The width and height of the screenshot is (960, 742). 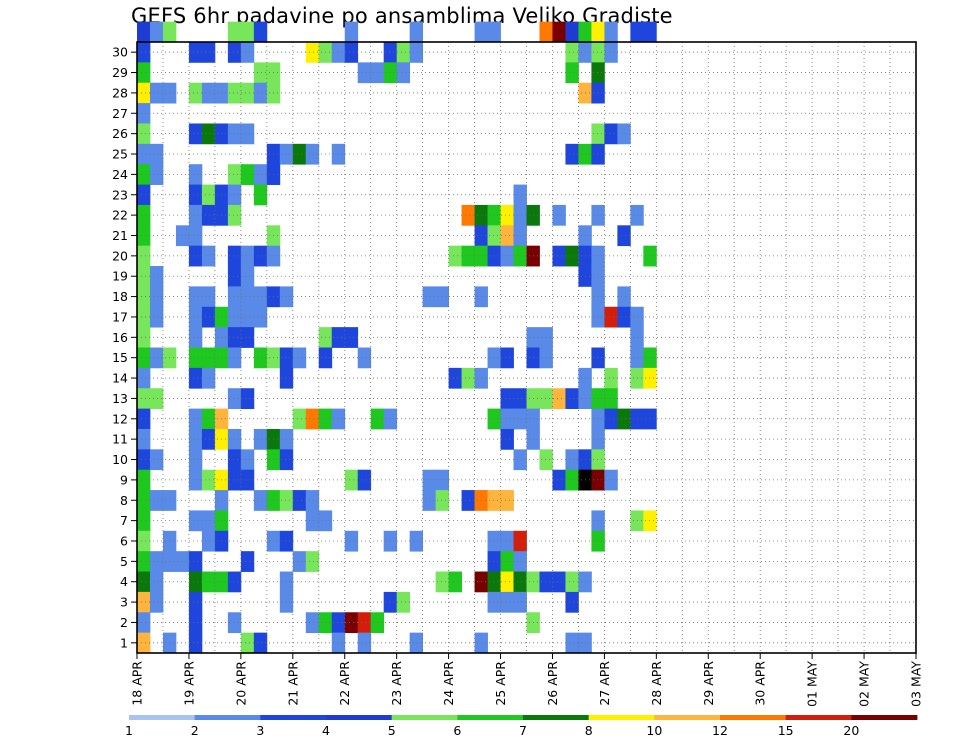 I want to click on y-tick-label: 19, so click(x=120, y=276).